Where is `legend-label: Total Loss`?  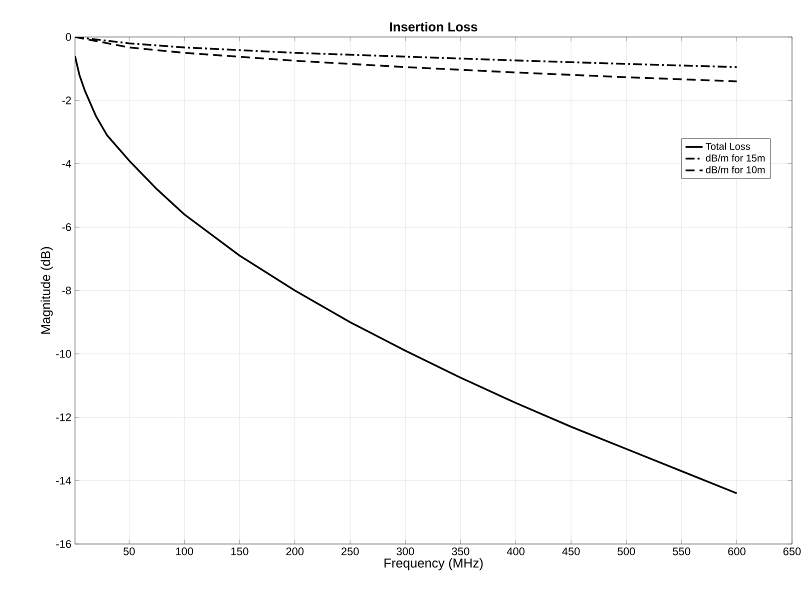 legend-label: Total Loss is located at coordinates (728, 146).